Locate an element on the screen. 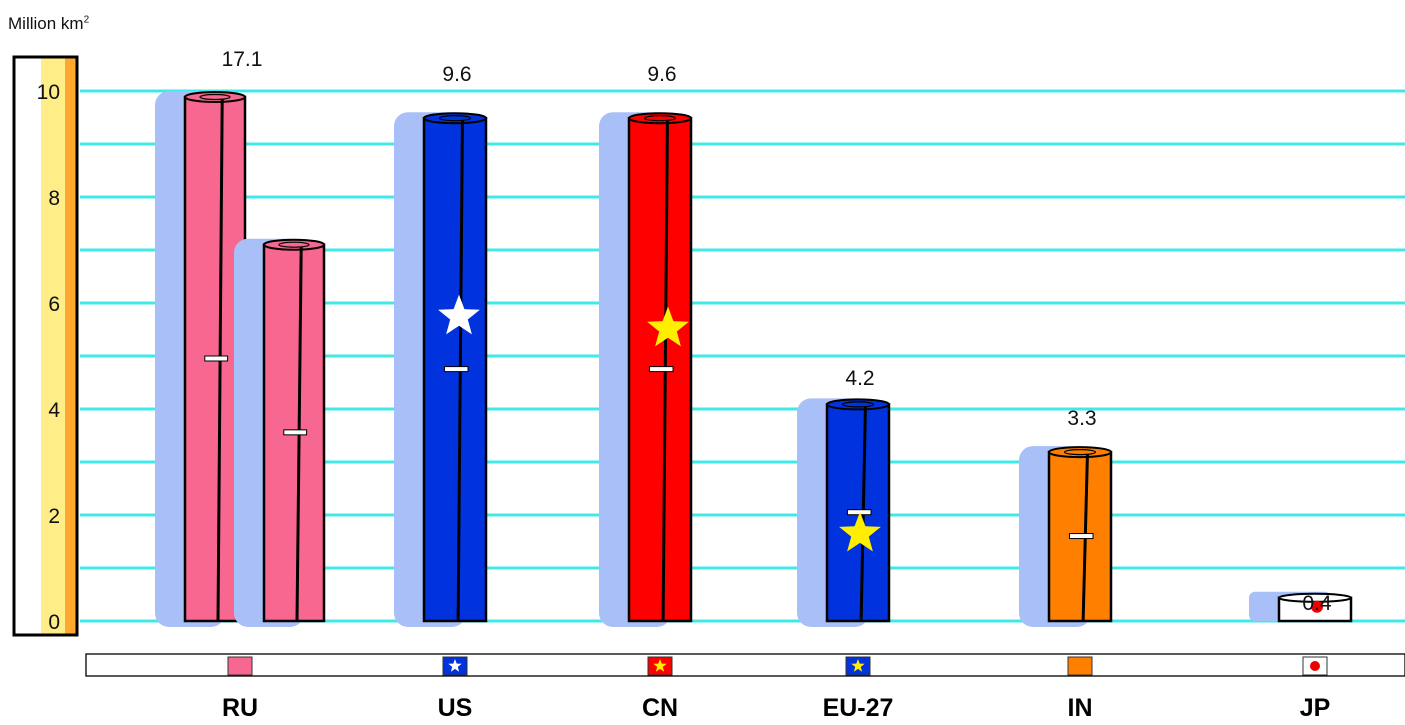 Image resolution: width=1405 pixels, height=725 pixels. china-flag-icon is located at coordinates (660, 666).